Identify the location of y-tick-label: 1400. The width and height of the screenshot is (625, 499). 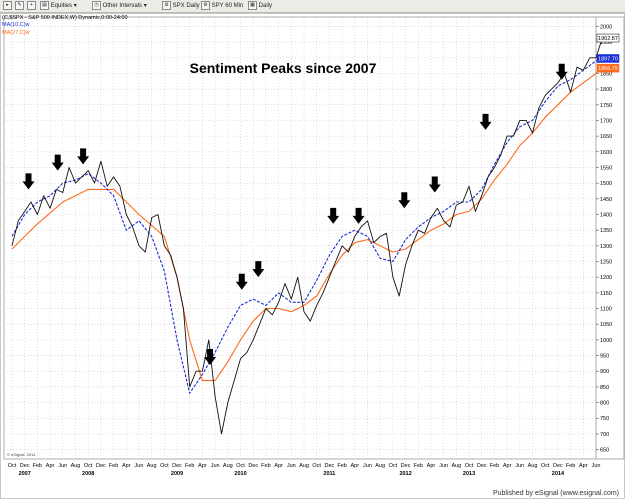
(606, 215).